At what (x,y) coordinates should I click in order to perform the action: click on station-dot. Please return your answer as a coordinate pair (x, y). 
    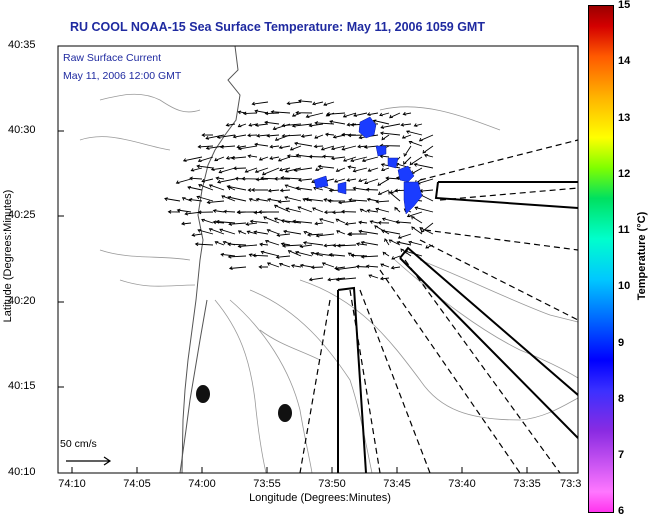
    Looking at the image, I should click on (285, 413).